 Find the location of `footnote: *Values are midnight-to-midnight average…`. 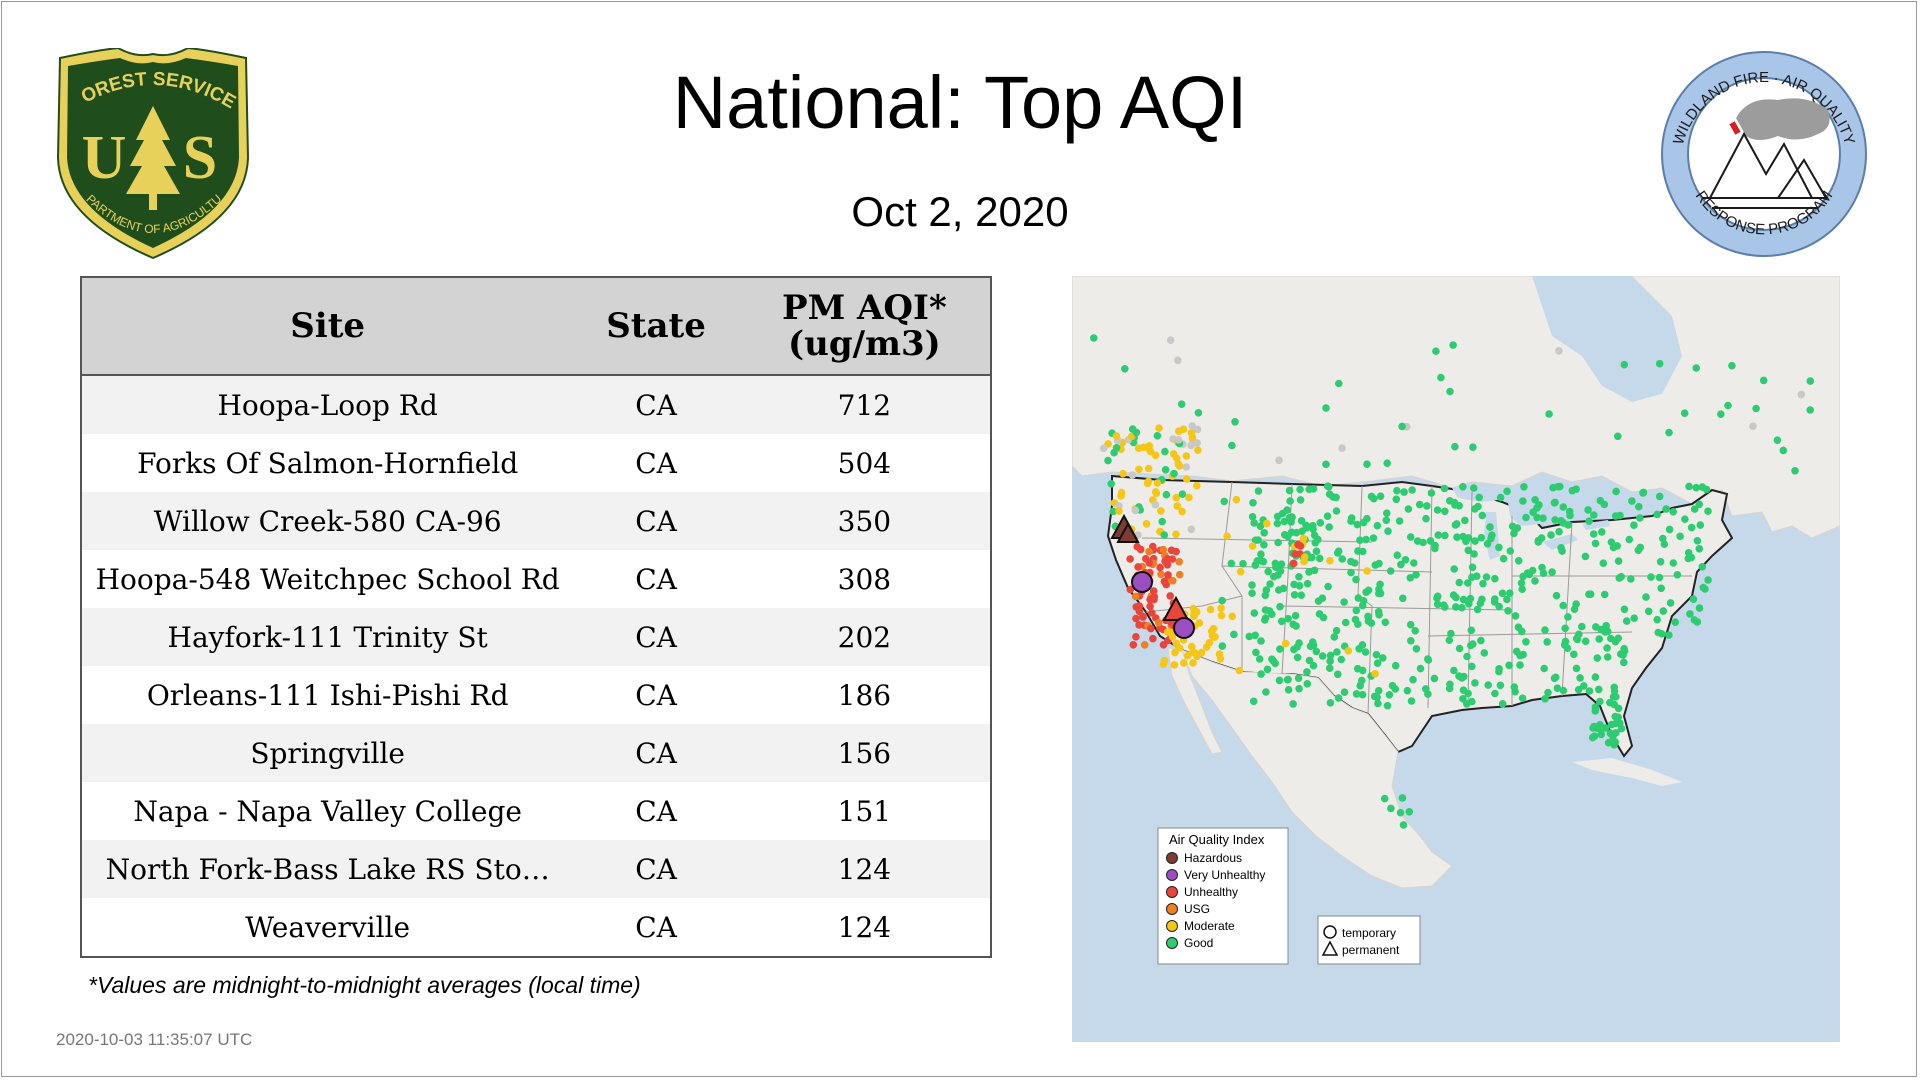

footnote: *Values are midnight-to-midnight average… is located at coordinates (364, 985).